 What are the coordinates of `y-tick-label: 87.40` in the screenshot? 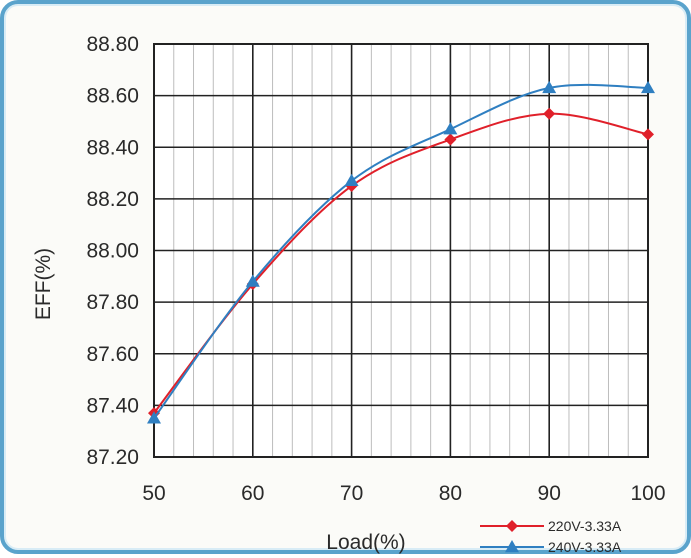 It's located at (112, 405).